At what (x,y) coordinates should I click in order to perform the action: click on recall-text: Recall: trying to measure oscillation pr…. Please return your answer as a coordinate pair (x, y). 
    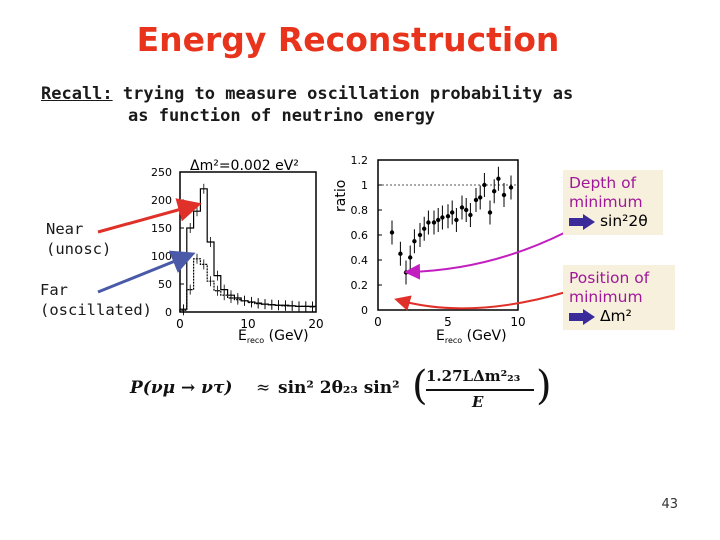
    Looking at the image, I should click on (307, 105).